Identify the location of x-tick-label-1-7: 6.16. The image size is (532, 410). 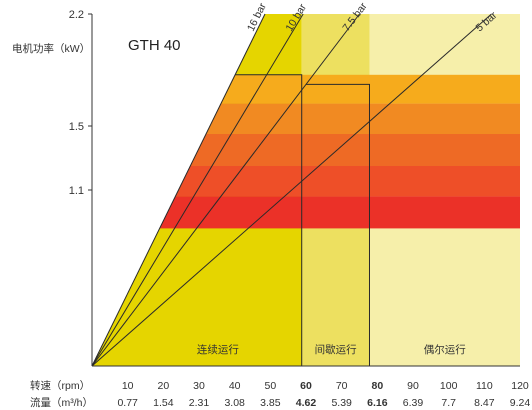
(377, 403).